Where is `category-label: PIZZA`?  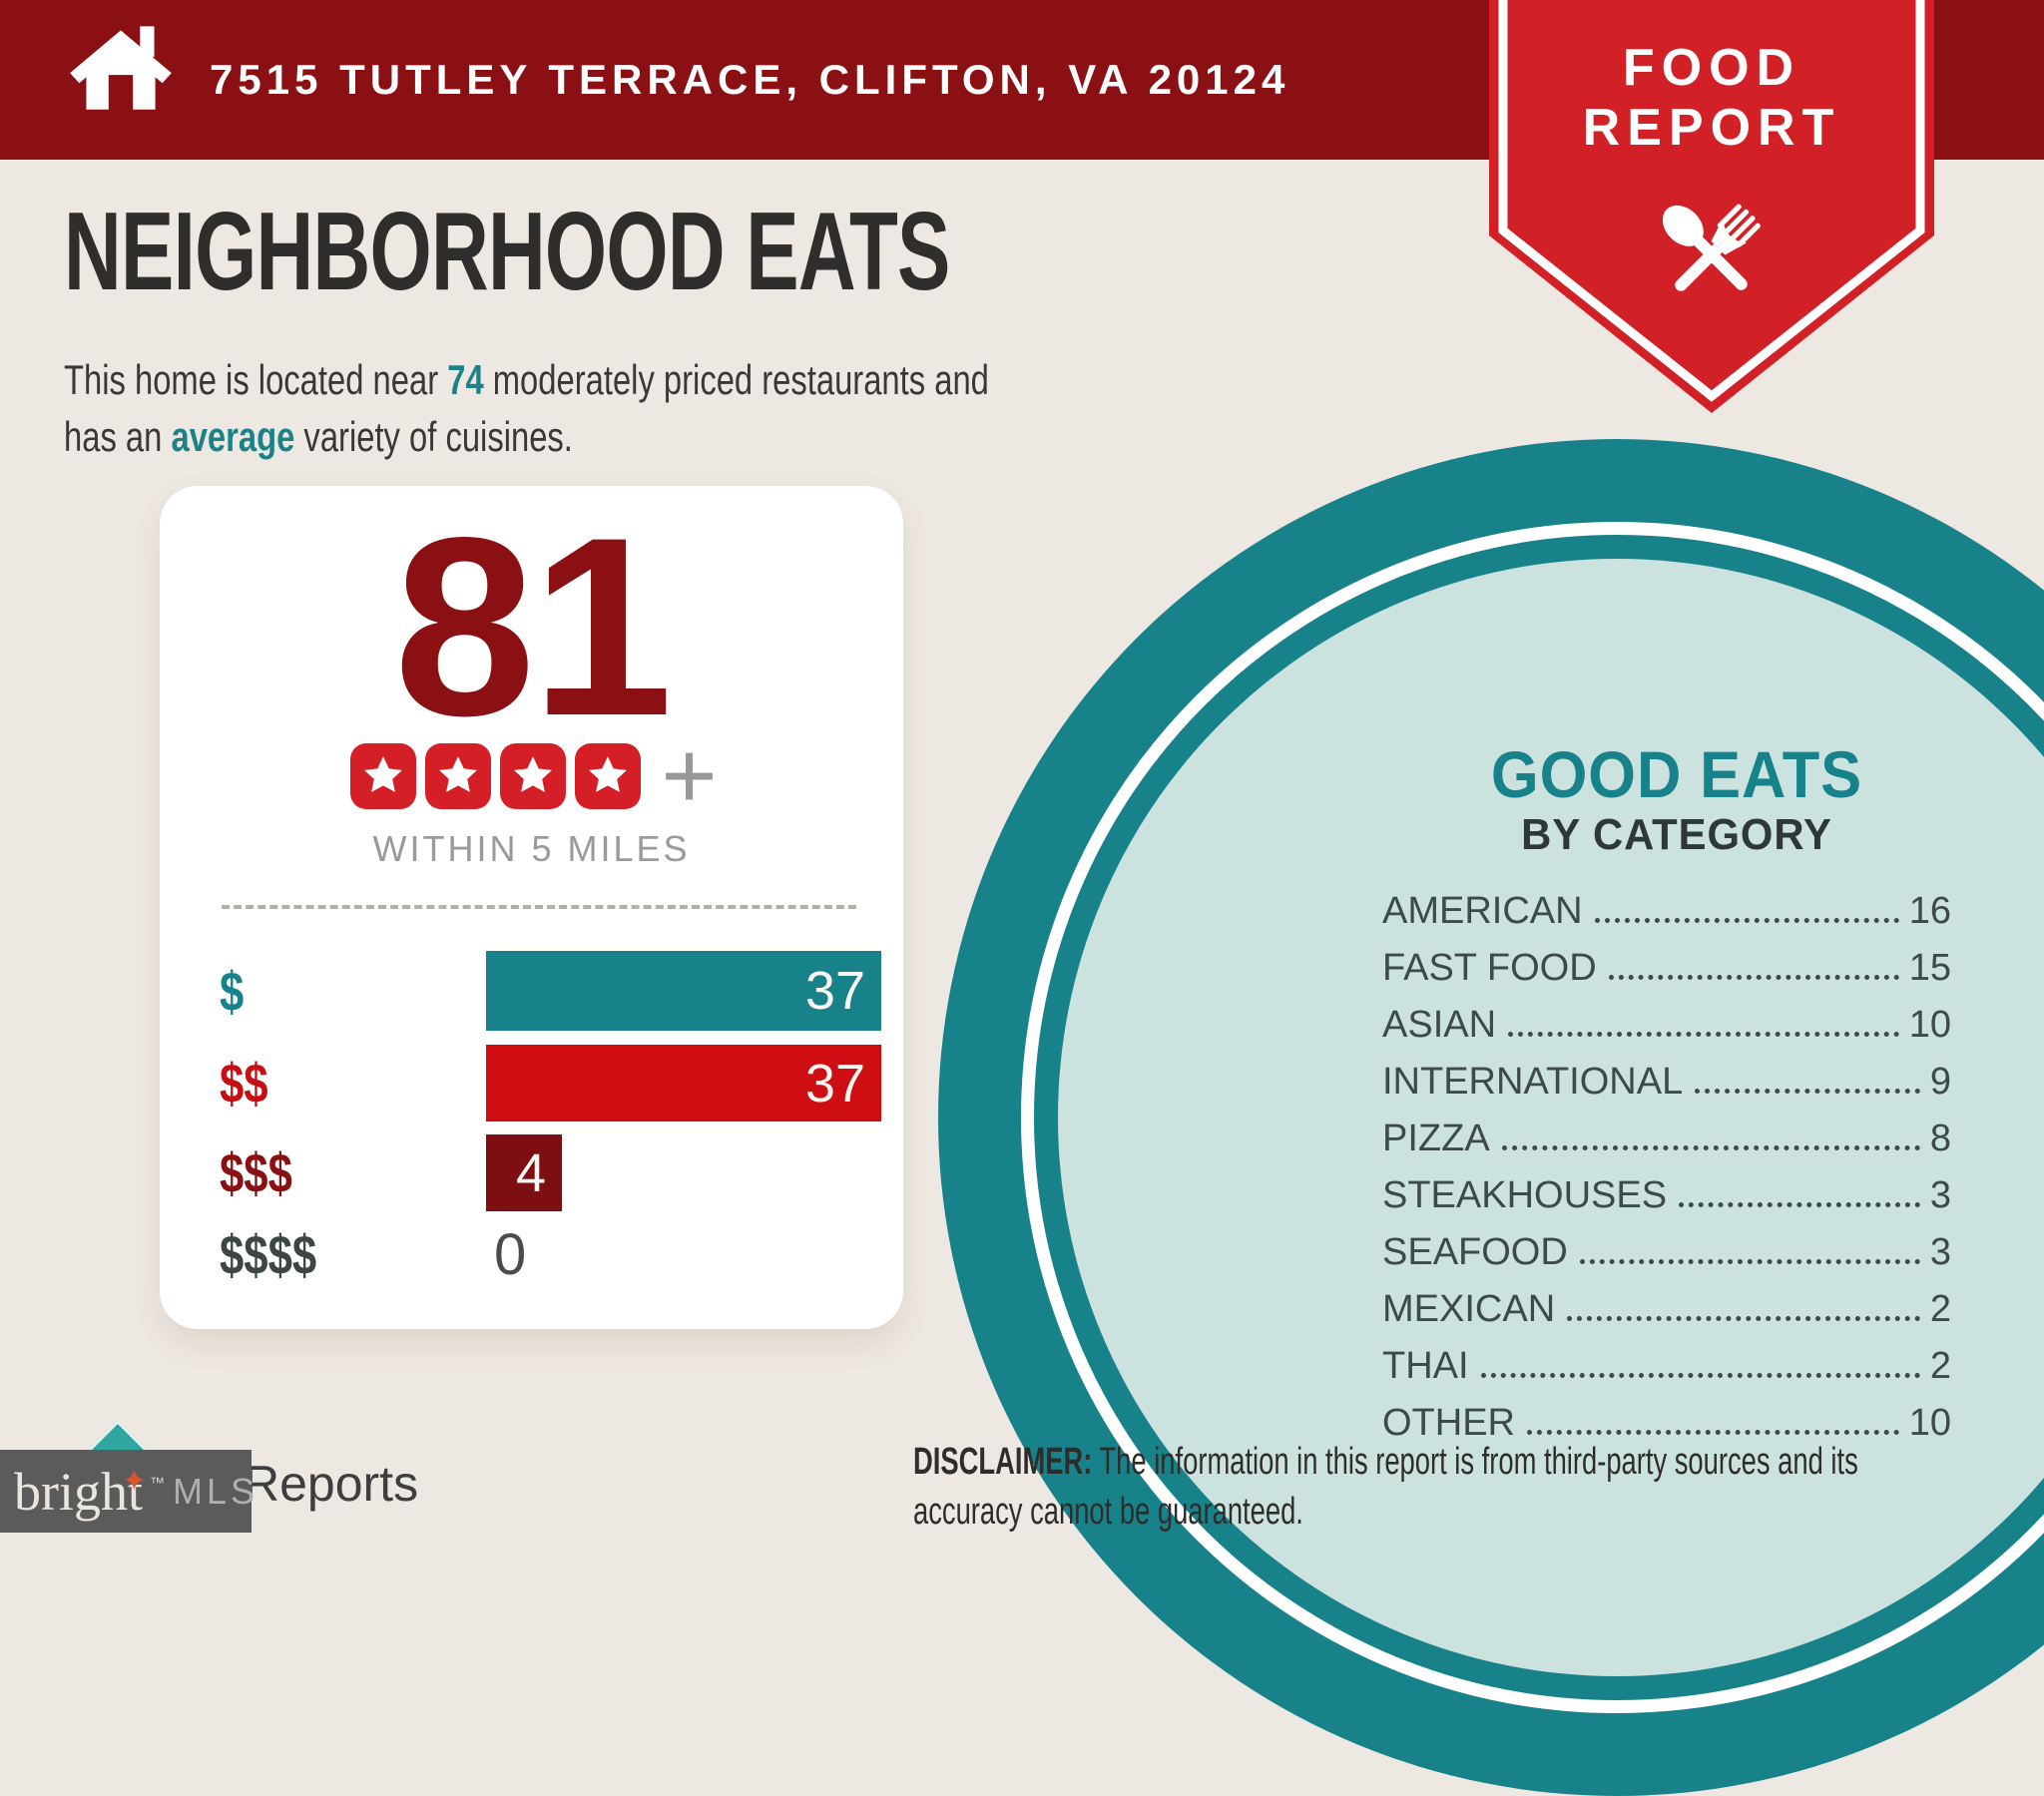
category-label: PIZZA is located at coordinates (1436, 1138).